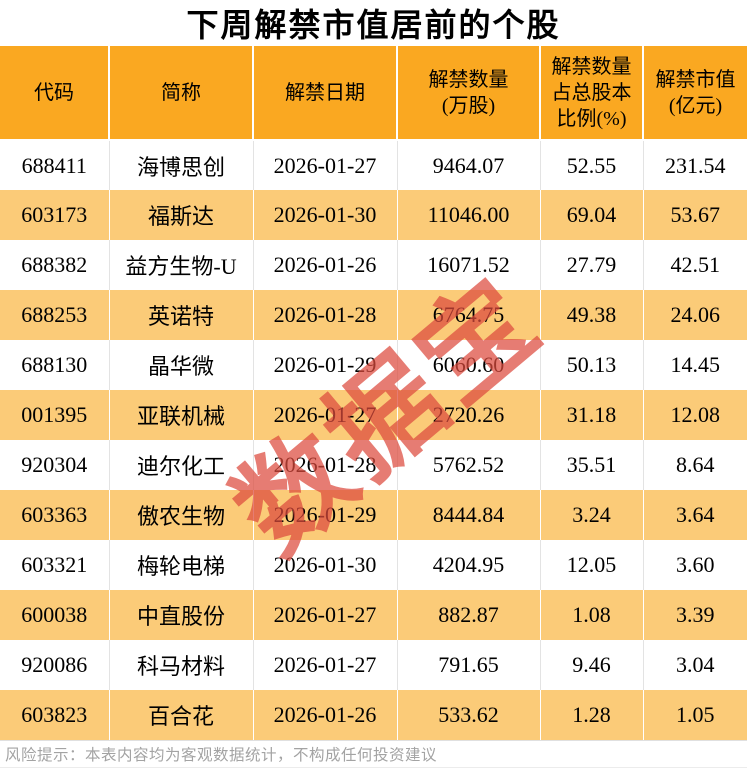 The width and height of the screenshot is (747, 768). Describe the element at coordinates (592, 265) in the screenshot. I see `table-cell: 27.79` at that location.